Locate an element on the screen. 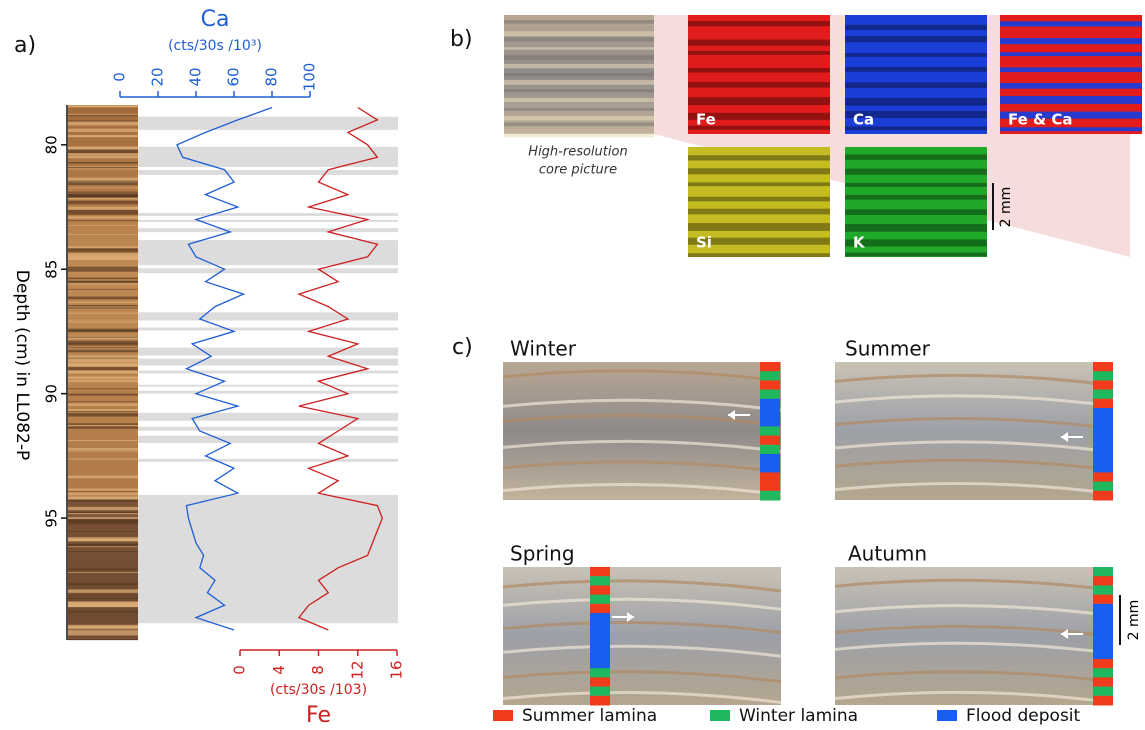 This screenshot has height=730, width=1145. legend-swatch is located at coordinates (503, 715).